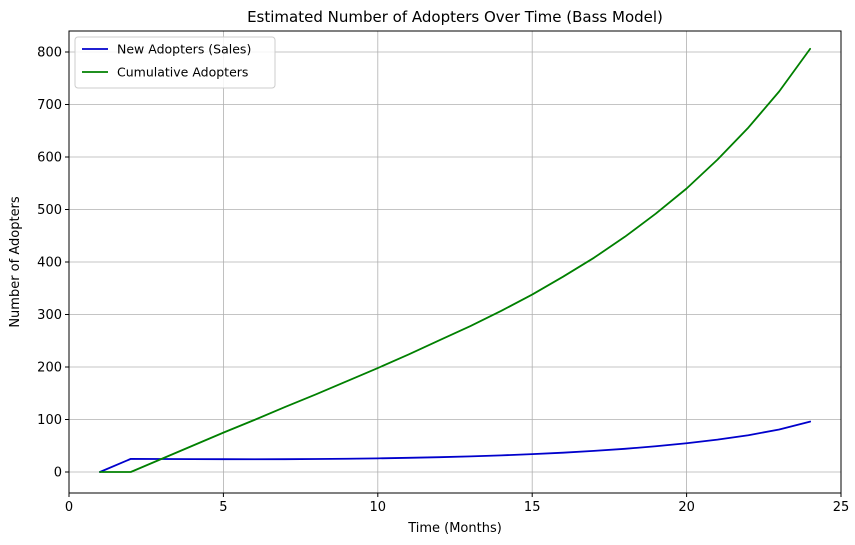 The height and width of the screenshot is (545, 855). What do you see at coordinates (223, 507) in the screenshot?
I see `x-tick-label: 5` at bounding box center [223, 507].